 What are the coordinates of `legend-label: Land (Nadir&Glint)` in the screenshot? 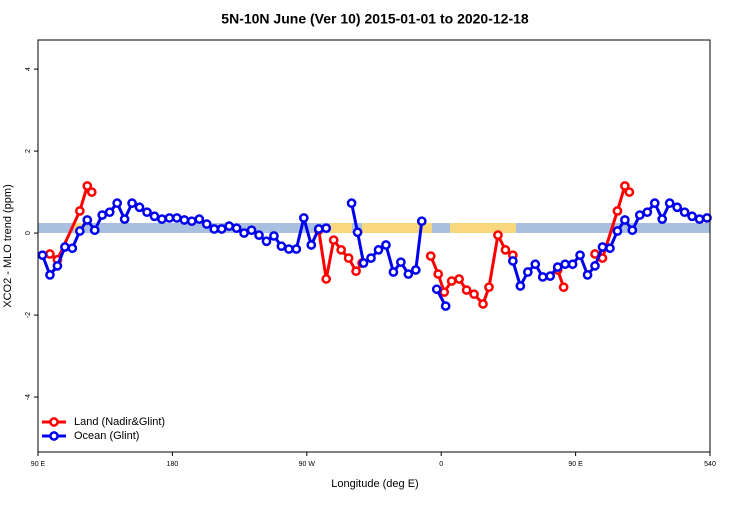 It's located at (119, 422).